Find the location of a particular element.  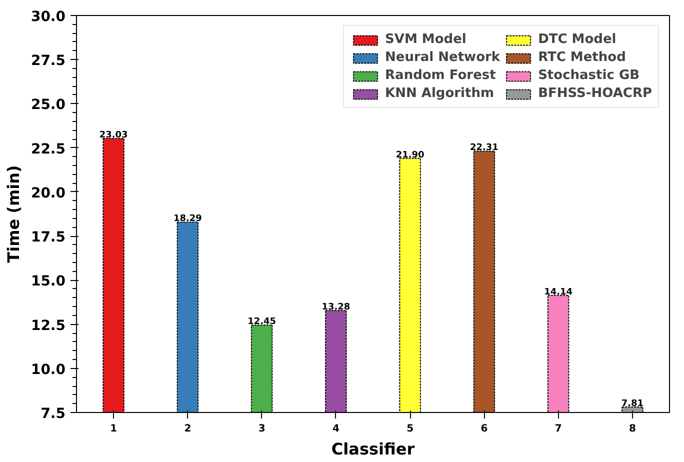

y-tick-label: 10.0 is located at coordinates (48, 370).